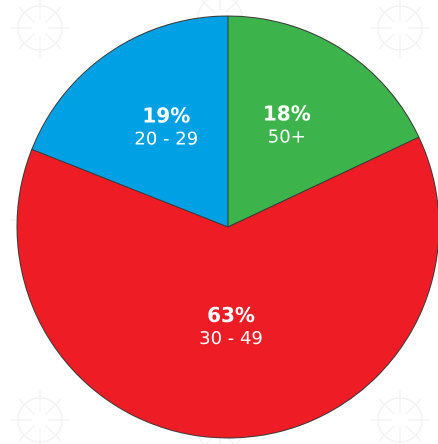  I want to click on slice-category-label: 50+, so click(287, 136).